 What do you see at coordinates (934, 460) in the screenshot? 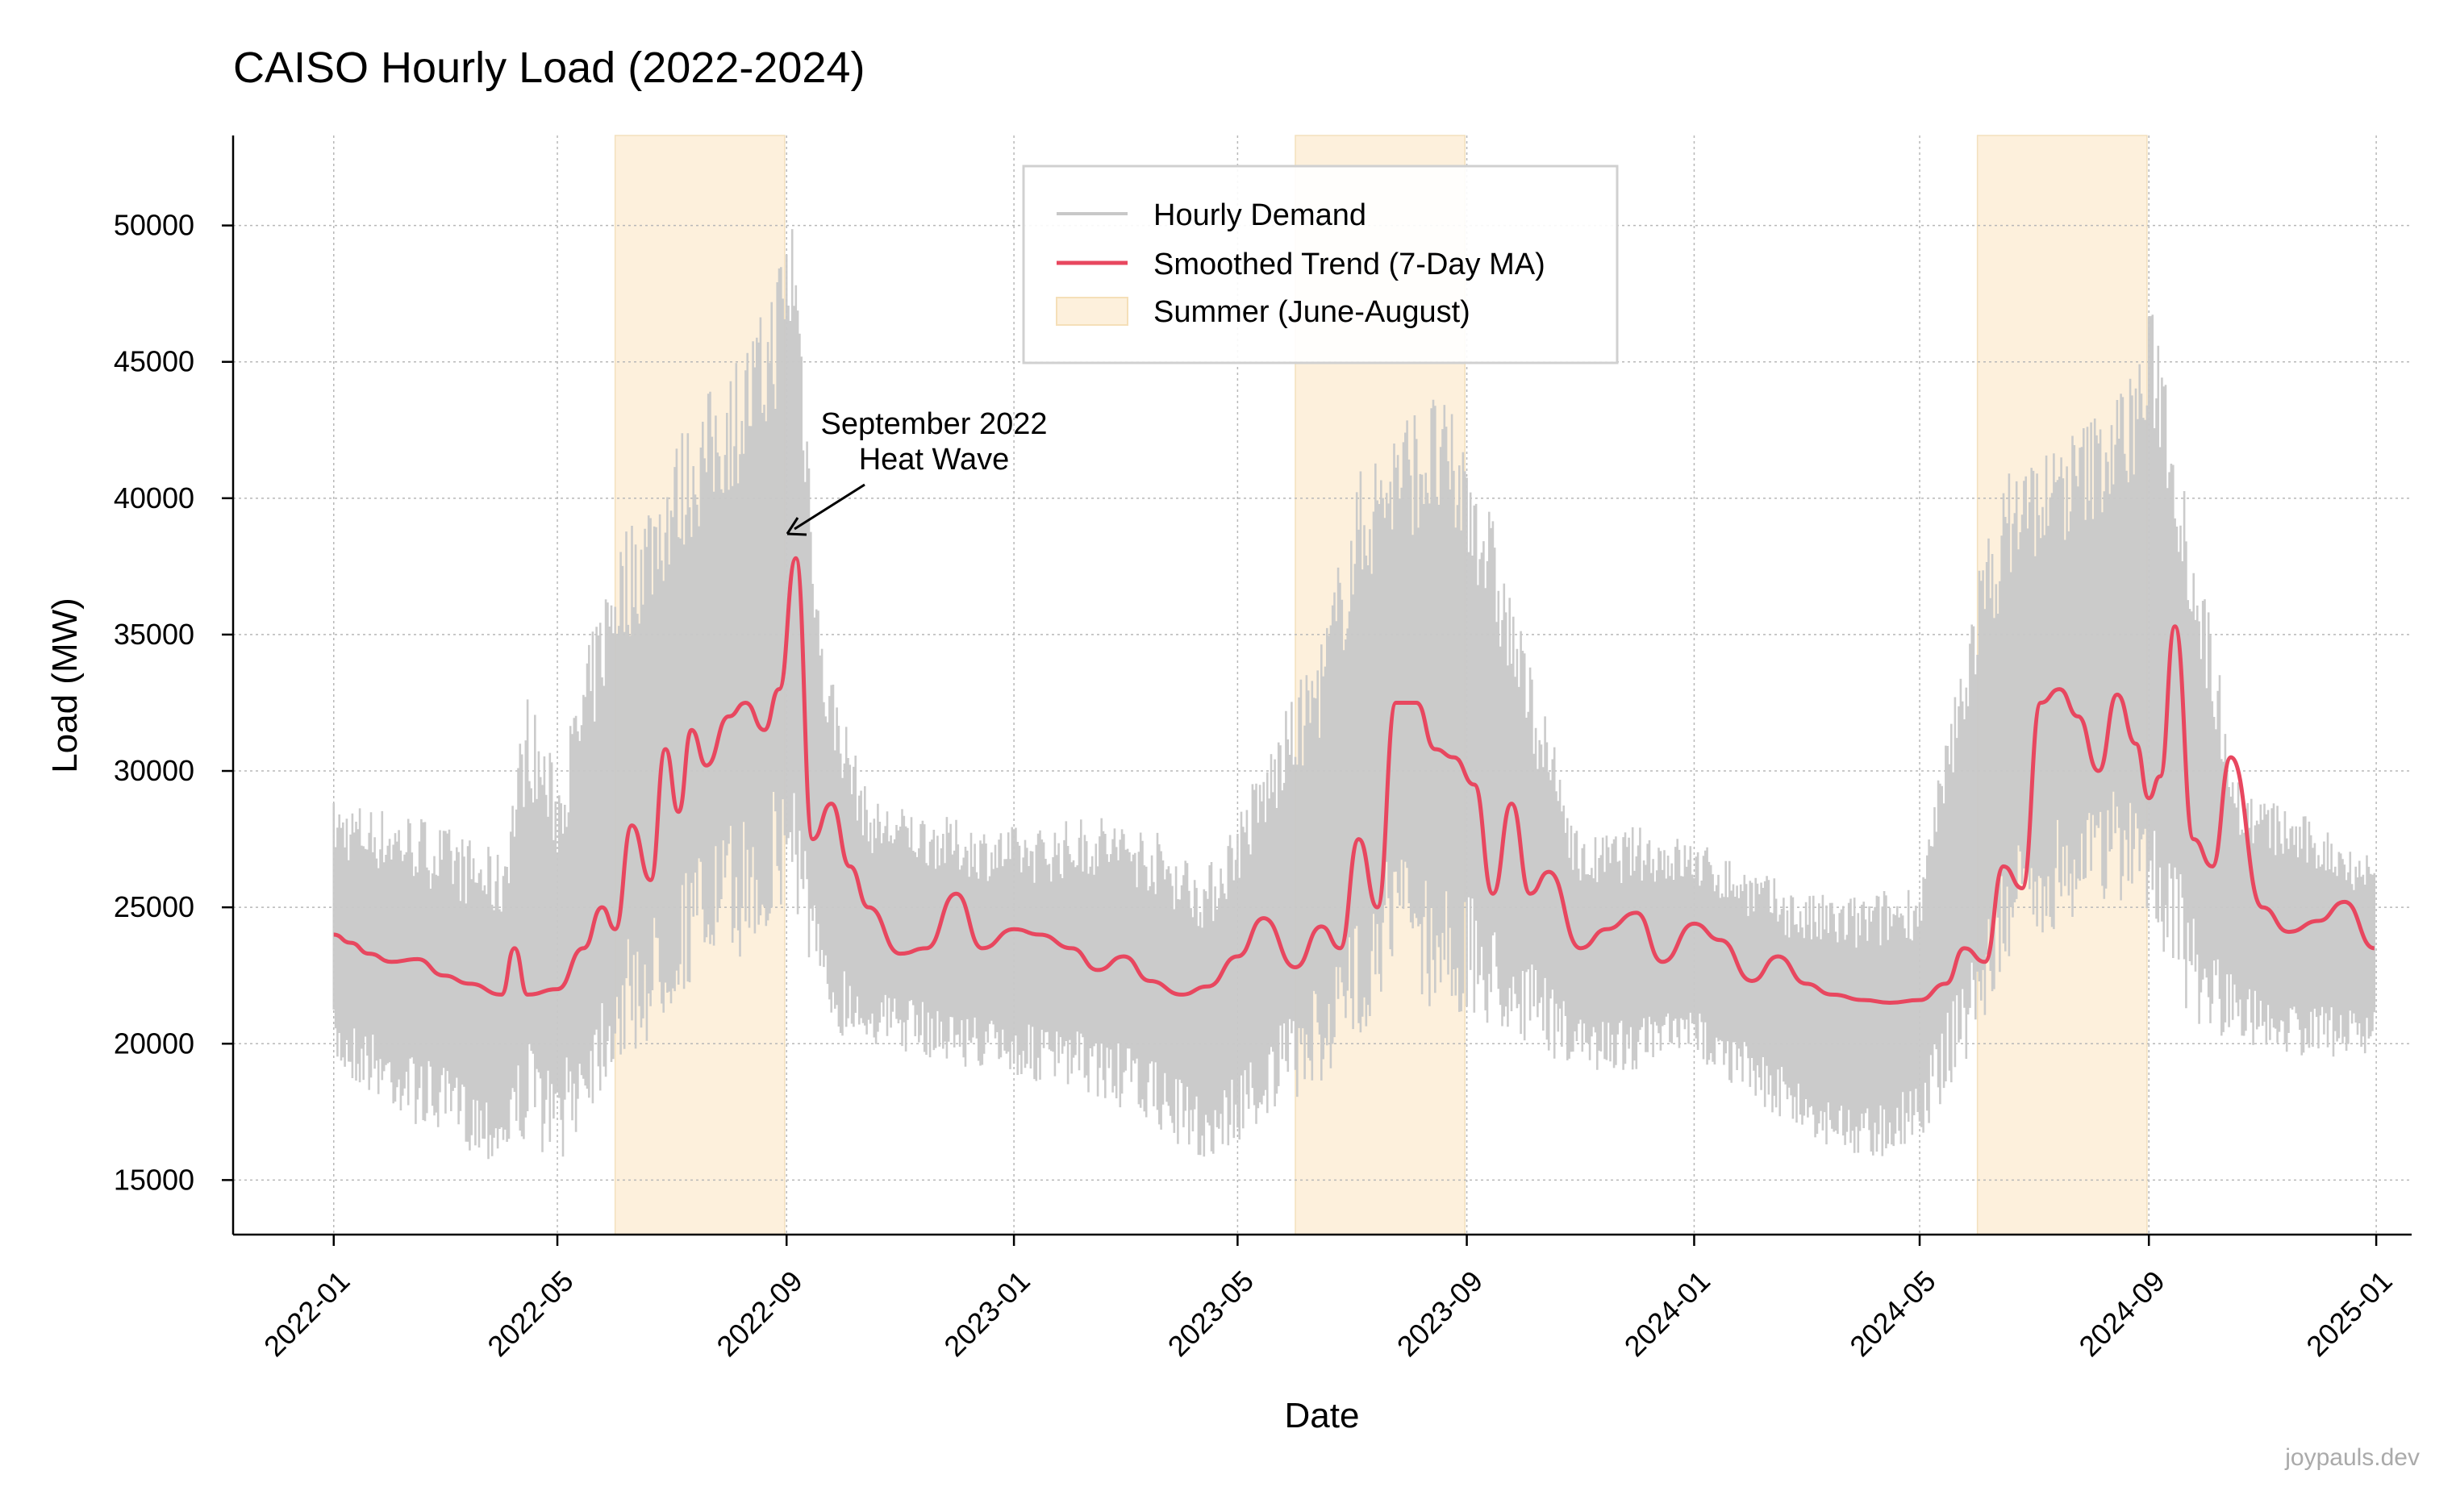
I see `annotation-line-2: Heat Wave` at bounding box center [934, 460].